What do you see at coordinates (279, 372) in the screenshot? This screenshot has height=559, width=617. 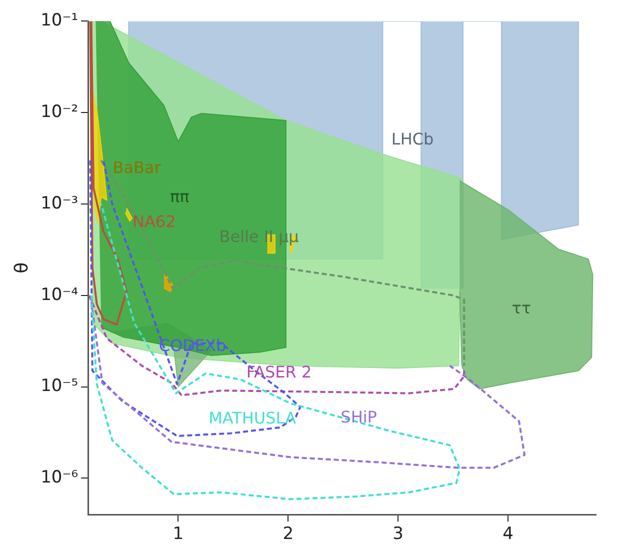 I see `series-label: FASER 2` at bounding box center [279, 372].